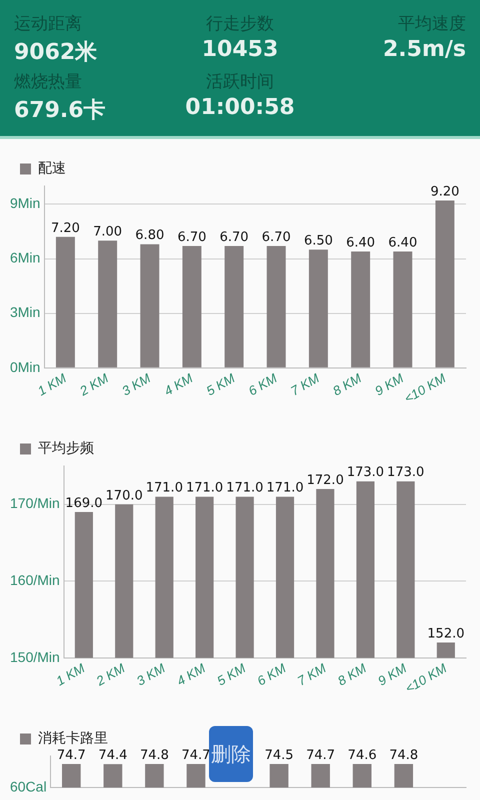  Describe the element at coordinates (35, 656) in the screenshot. I see `y-tick-label: 150/Min` at that location.